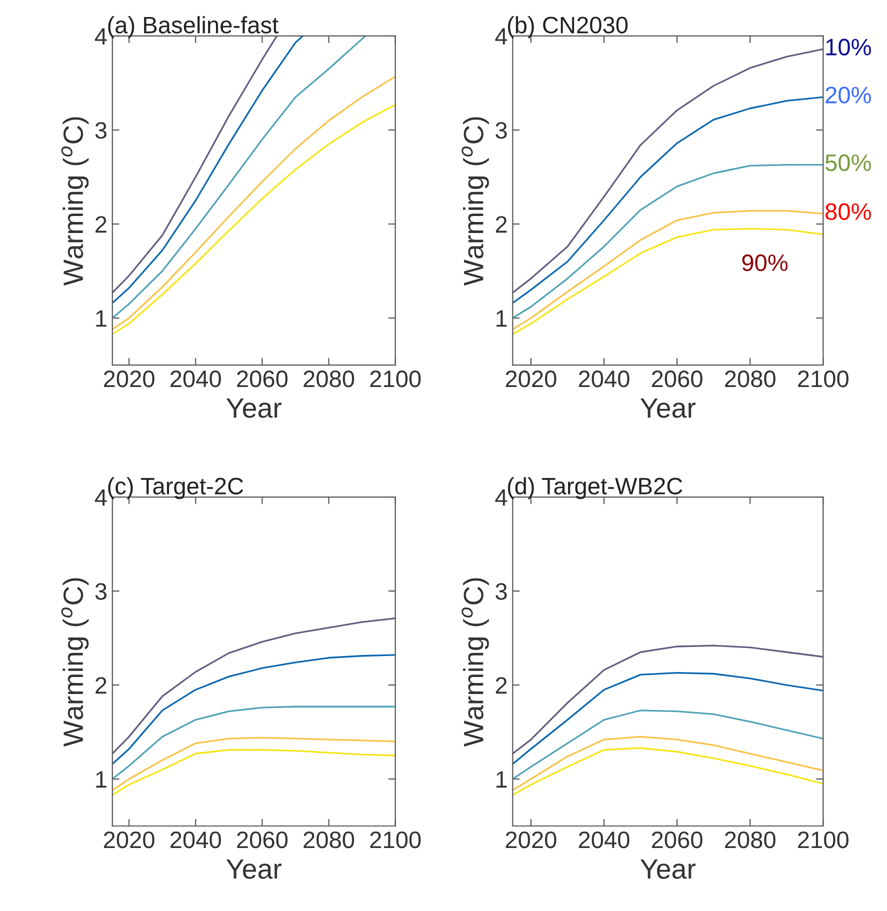 Image resolution: width=887 pixels, height=911 pixels. What do you see at coordinates (848, 163) in the screenshot?
I see `series-label: 50%` at bounding box center [848, 163].